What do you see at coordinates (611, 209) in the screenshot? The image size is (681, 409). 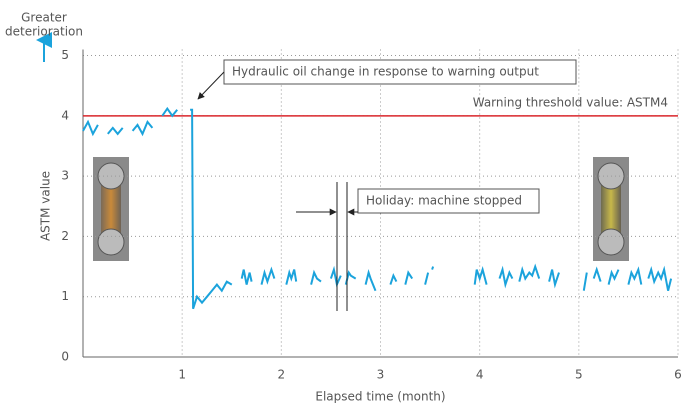 I see `sight-glass-after` at bounding box center [611, 209].